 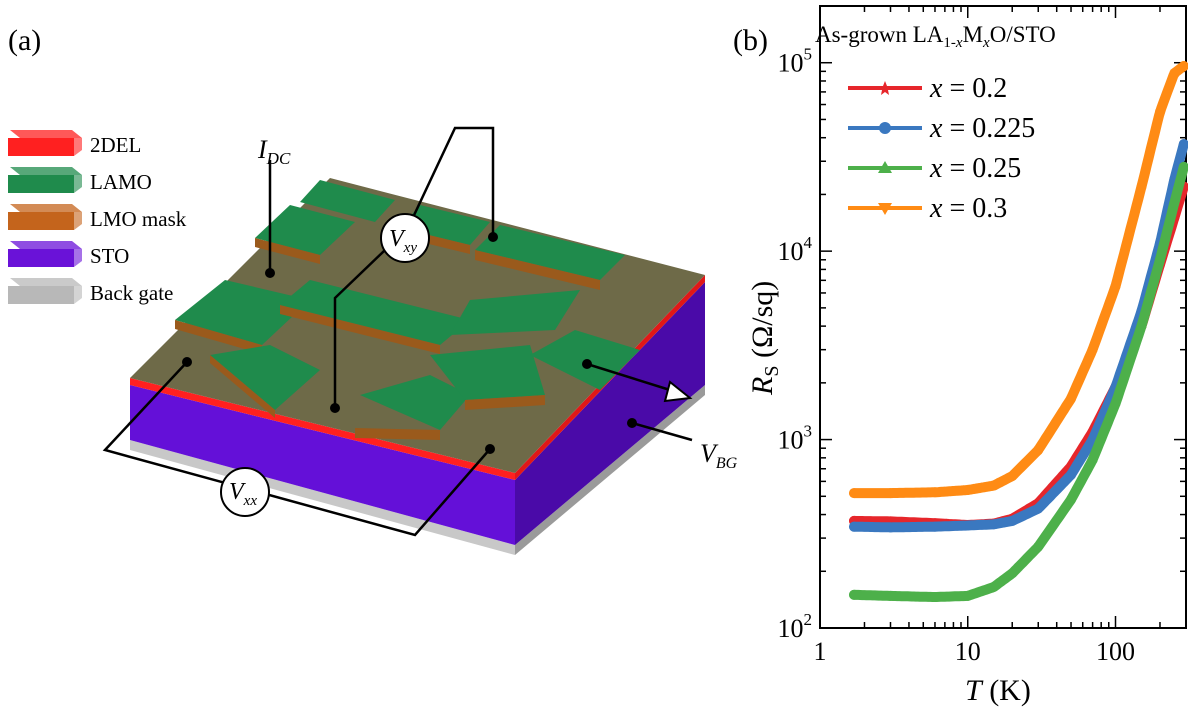 I want to click on legend-item-4: Back gate, so click(x=90, y=291).